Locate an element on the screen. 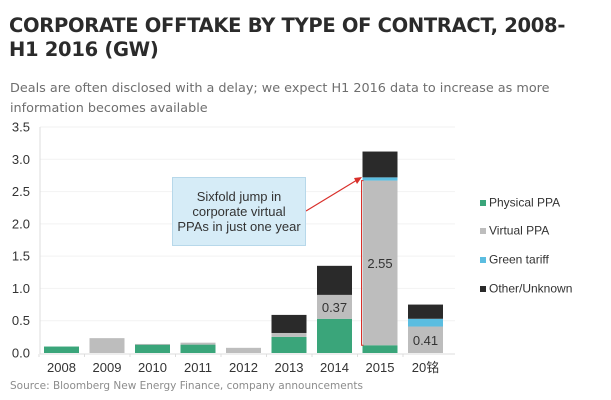 This screenshot has height=400, width=611. y-tick-label: 3.5 is located at coordinates (21, 127).